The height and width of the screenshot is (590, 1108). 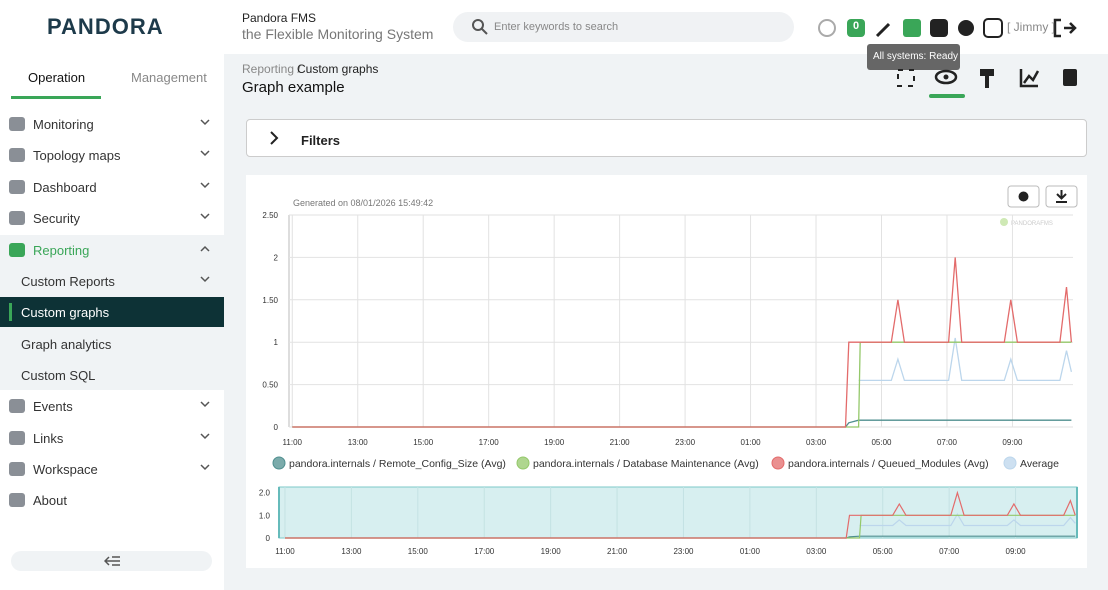 I want to click on history-icon, so click(x=827, y=28).